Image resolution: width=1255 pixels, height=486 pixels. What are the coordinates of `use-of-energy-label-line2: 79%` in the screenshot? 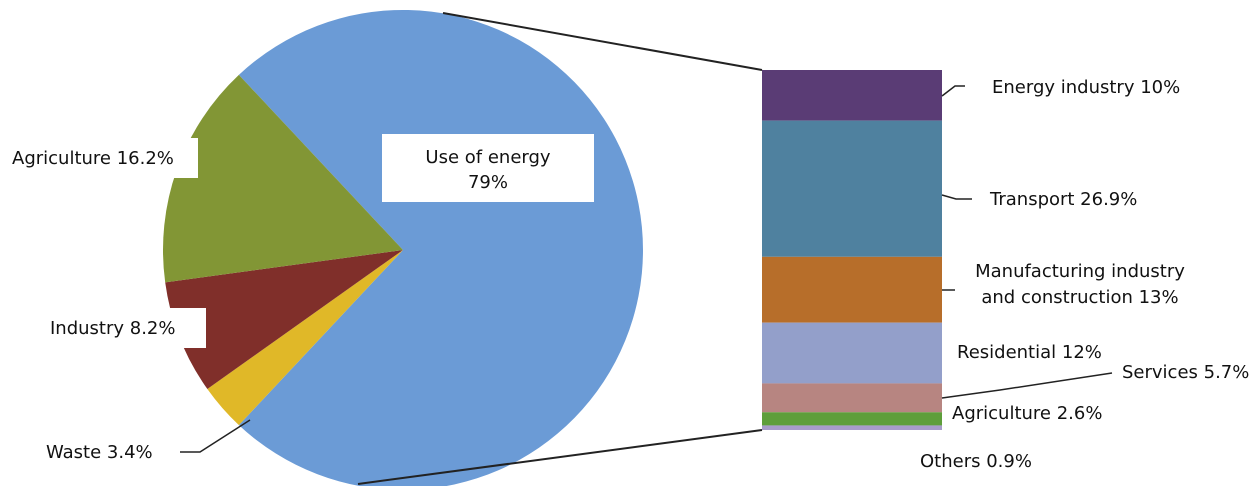 It's located at (488, 182).